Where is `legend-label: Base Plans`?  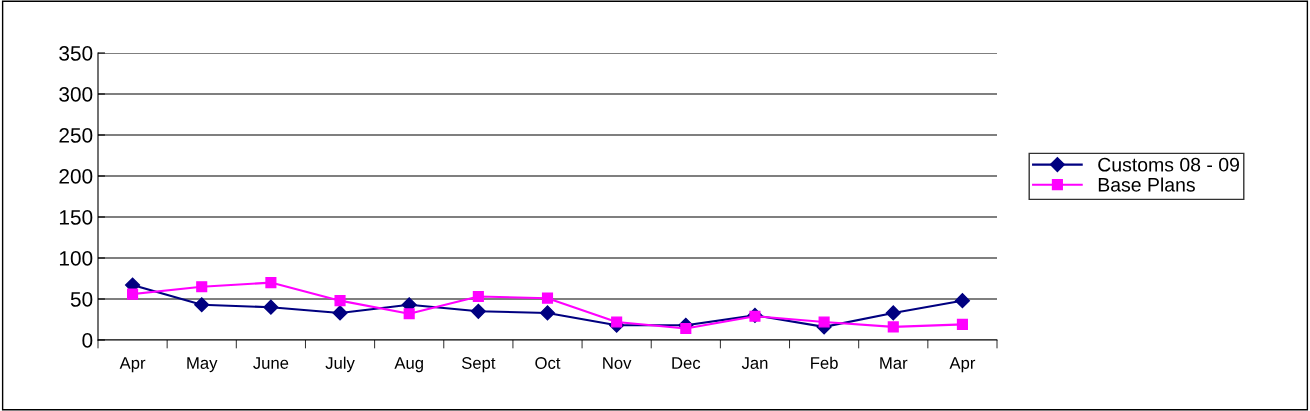 legend-label: Base Plans is located at coordinates (1146, 184).